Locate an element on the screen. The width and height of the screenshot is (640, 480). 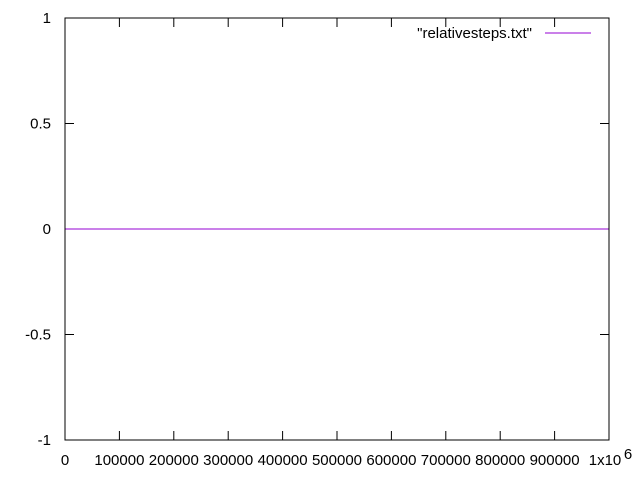
x-tick-label: 800000 is located at coordinates (500, 460).